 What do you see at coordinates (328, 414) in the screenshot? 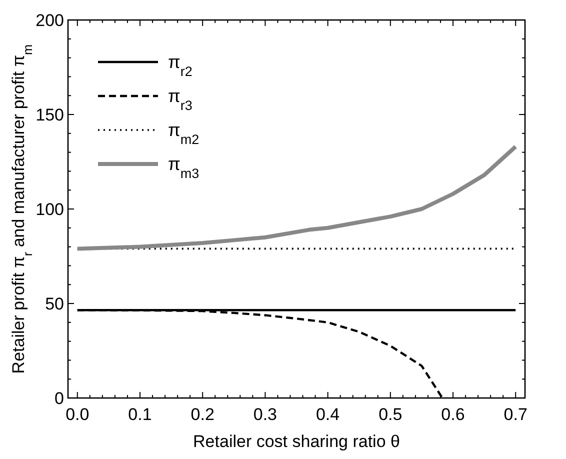
I see `x-tick-label: 0.4` at bounding box center [328, 414].